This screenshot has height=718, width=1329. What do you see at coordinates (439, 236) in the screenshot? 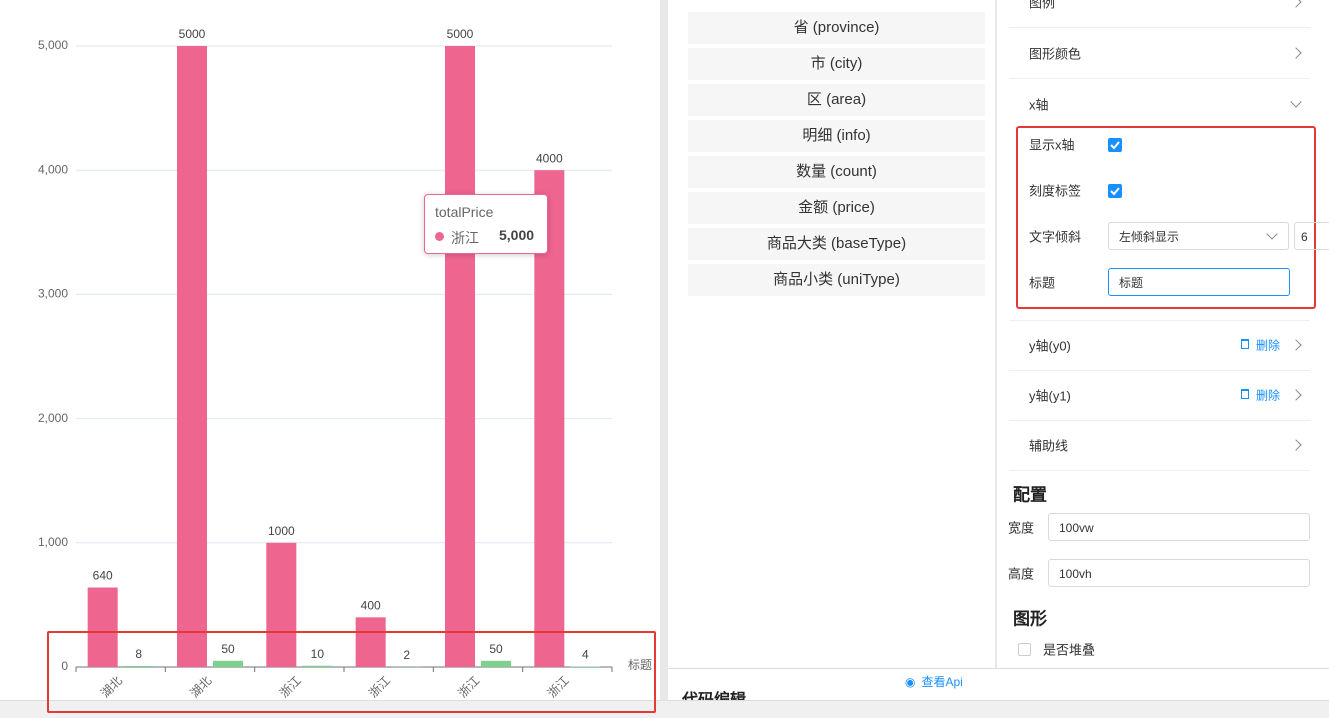
I see `tooltip-marker` at bounding box center [439, 236].